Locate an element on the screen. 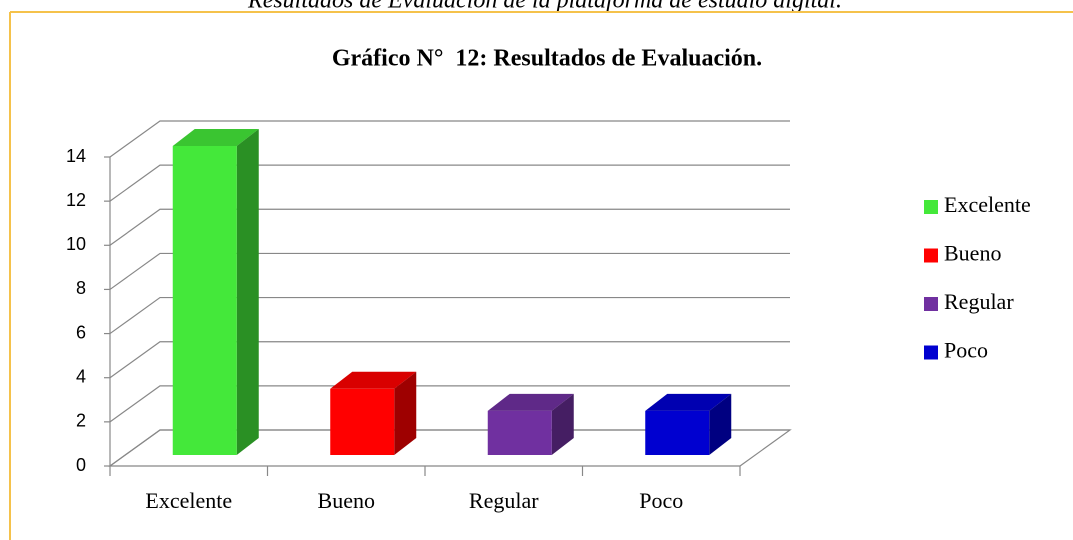  y-tick-label: 4 is located at coordinates (81, 376).